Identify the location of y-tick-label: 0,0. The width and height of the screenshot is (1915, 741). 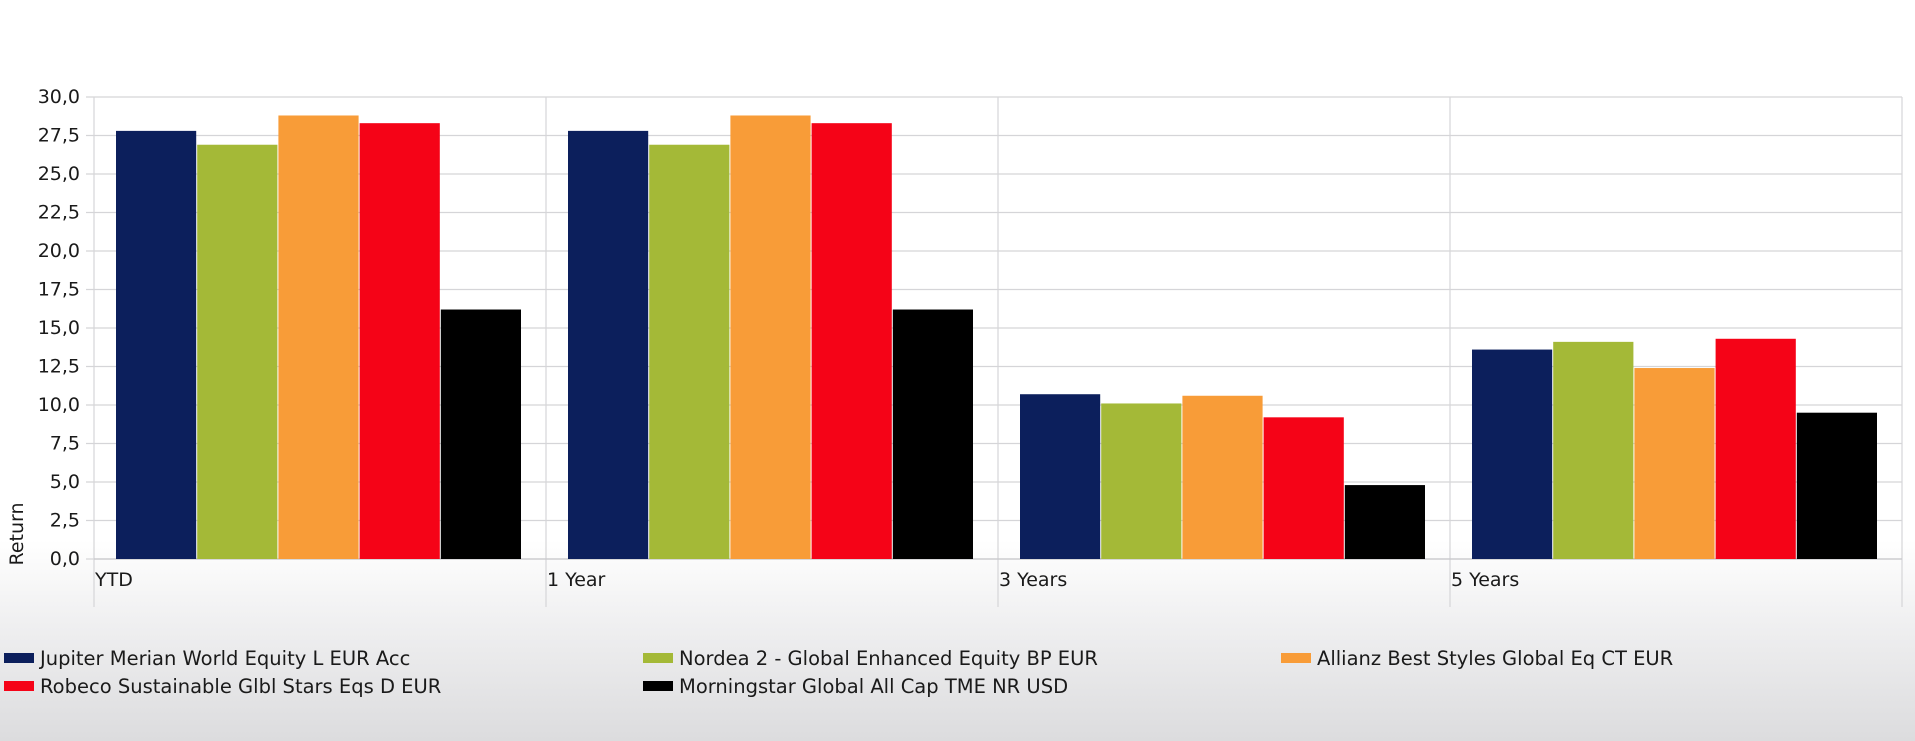
(65, 559).